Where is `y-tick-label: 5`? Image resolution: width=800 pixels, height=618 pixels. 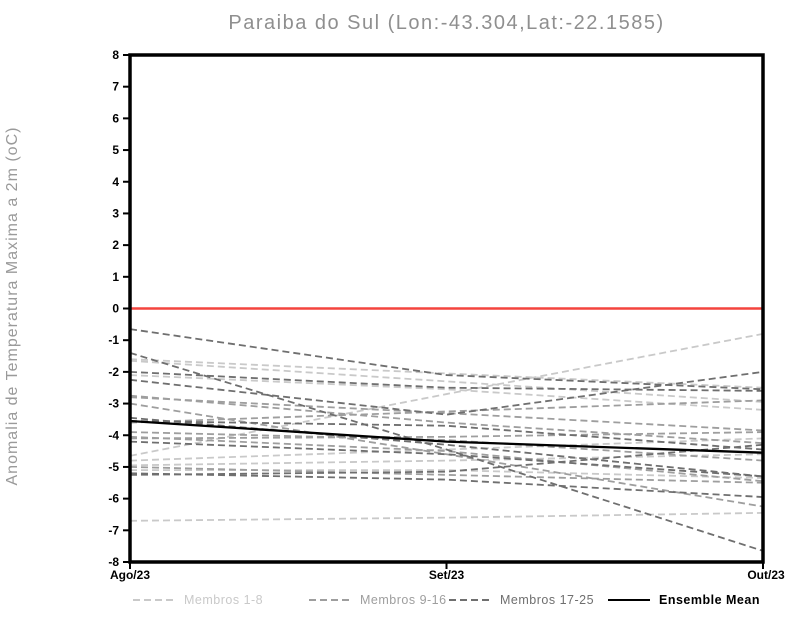 y-tick-label: 5 is located at coordinates (115, 150).